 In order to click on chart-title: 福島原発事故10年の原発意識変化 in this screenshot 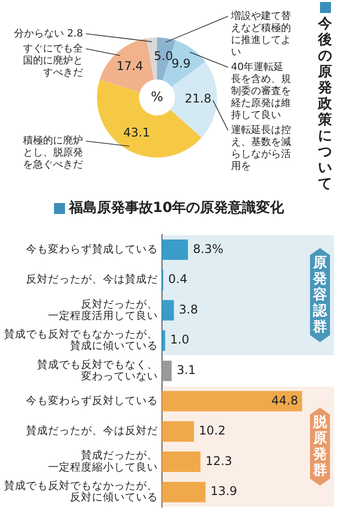, I will do `click(176, 208)`.